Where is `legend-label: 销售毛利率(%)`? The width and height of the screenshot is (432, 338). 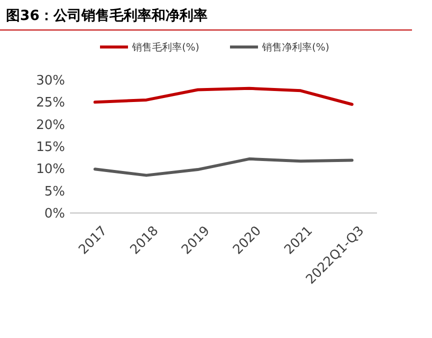 legend-label: 销售毛利率(%) is located at coordinates (165, 48).